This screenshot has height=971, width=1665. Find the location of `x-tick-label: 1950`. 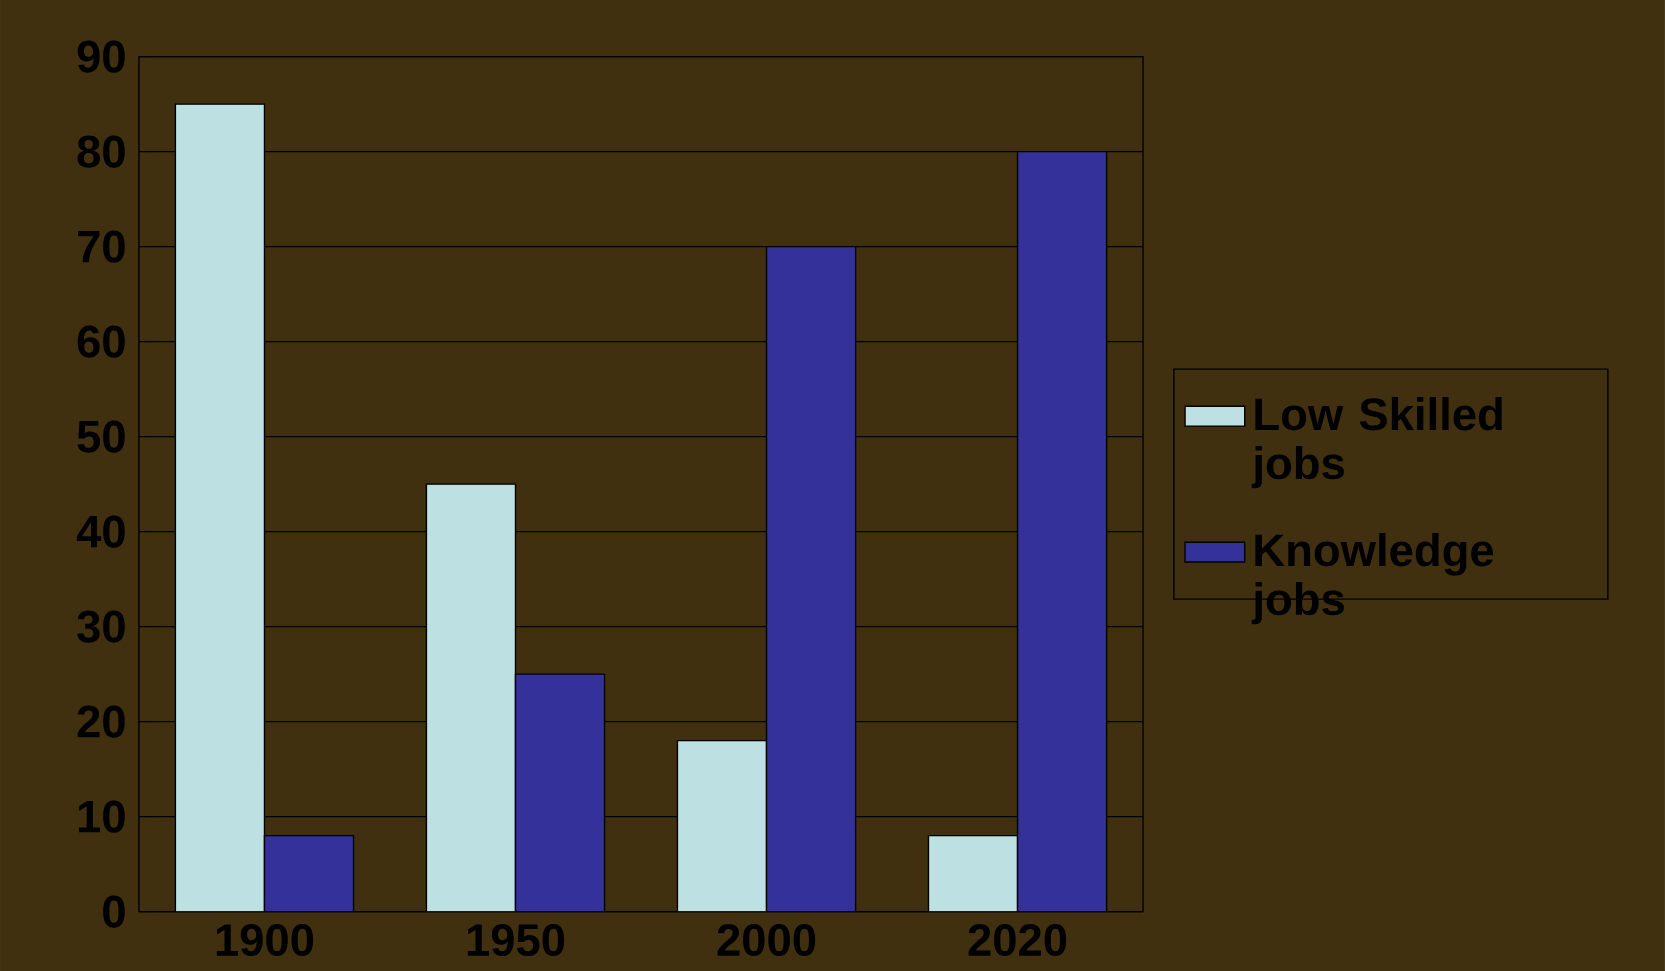

x-tick-label: 1950 is located at coordinates (516, 939).